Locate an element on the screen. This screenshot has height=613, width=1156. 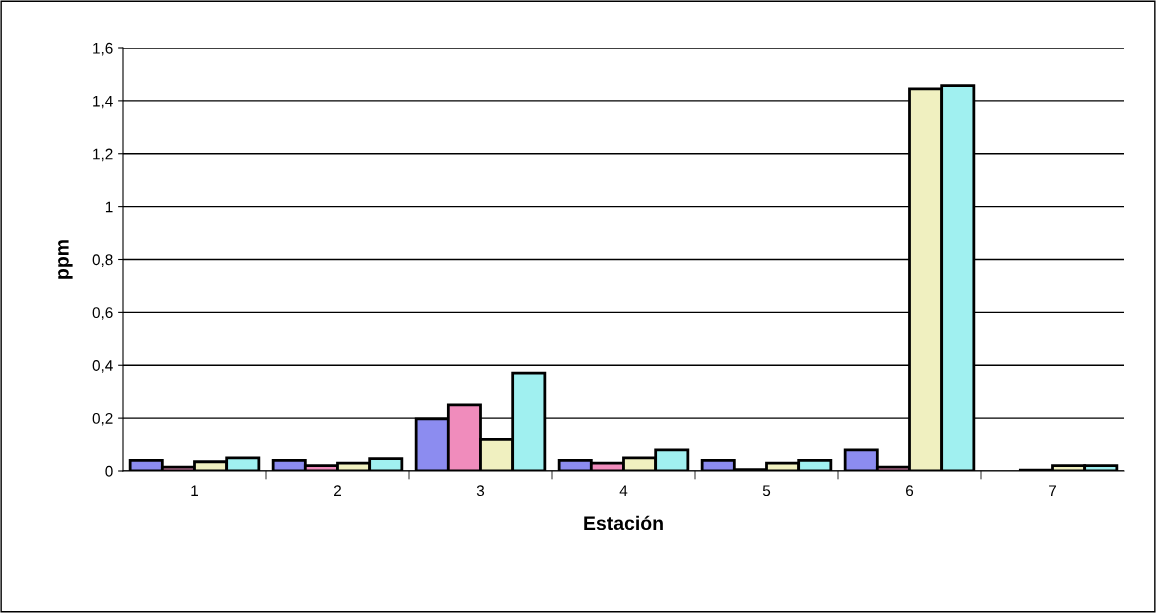
x-axis-title: Estación is located at coordinates (623, 523).